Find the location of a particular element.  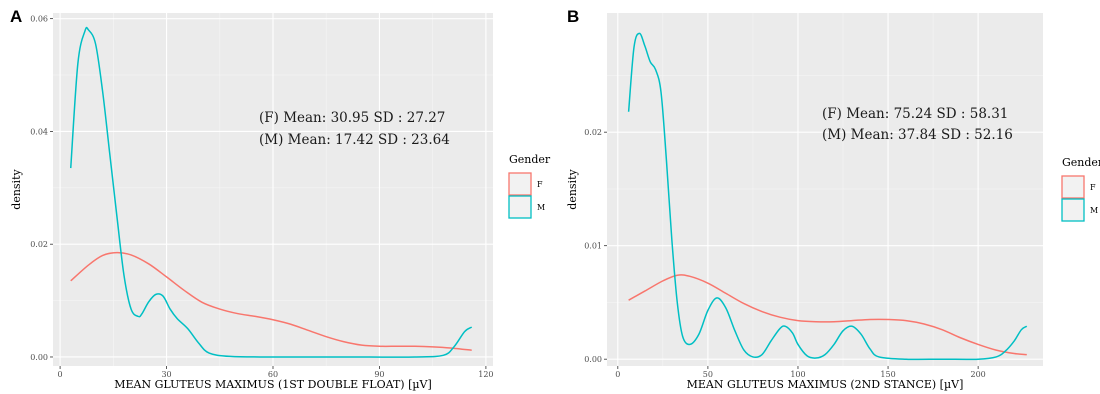

x-tick-label: 30 is located at coordinates (166, 374).